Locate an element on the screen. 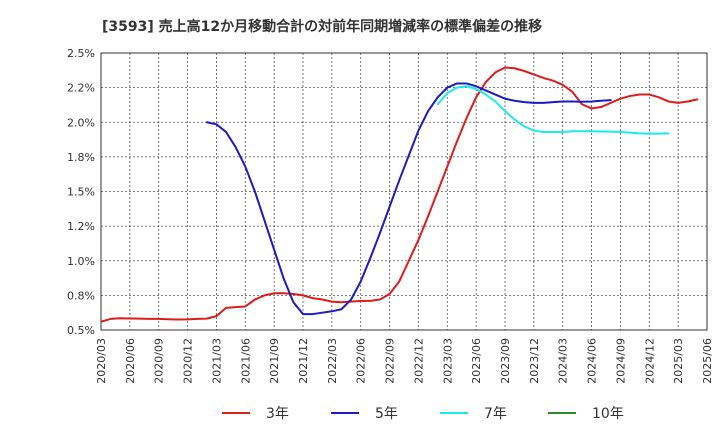  x-tick-label: 2023/06 is located at coordinates (476, 361).